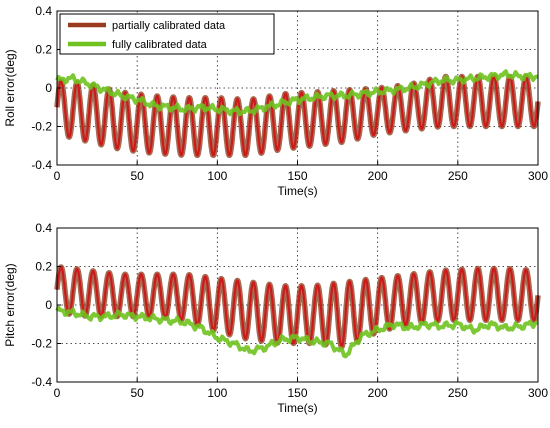 The height and width of the screenshot is (428, 550). What do you see at coordinates (57, 393) in the screenshot?
I see `pitch-x-tick-label-0: 0` at bounding box center [57, 393].